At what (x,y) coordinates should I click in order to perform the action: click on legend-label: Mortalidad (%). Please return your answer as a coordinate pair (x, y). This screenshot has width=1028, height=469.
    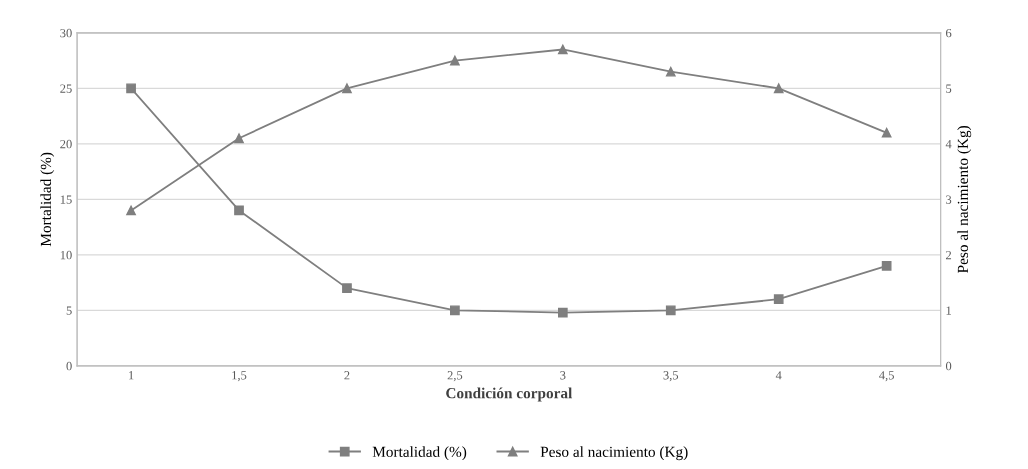
    Looking at the image, I should click on (419, 453).